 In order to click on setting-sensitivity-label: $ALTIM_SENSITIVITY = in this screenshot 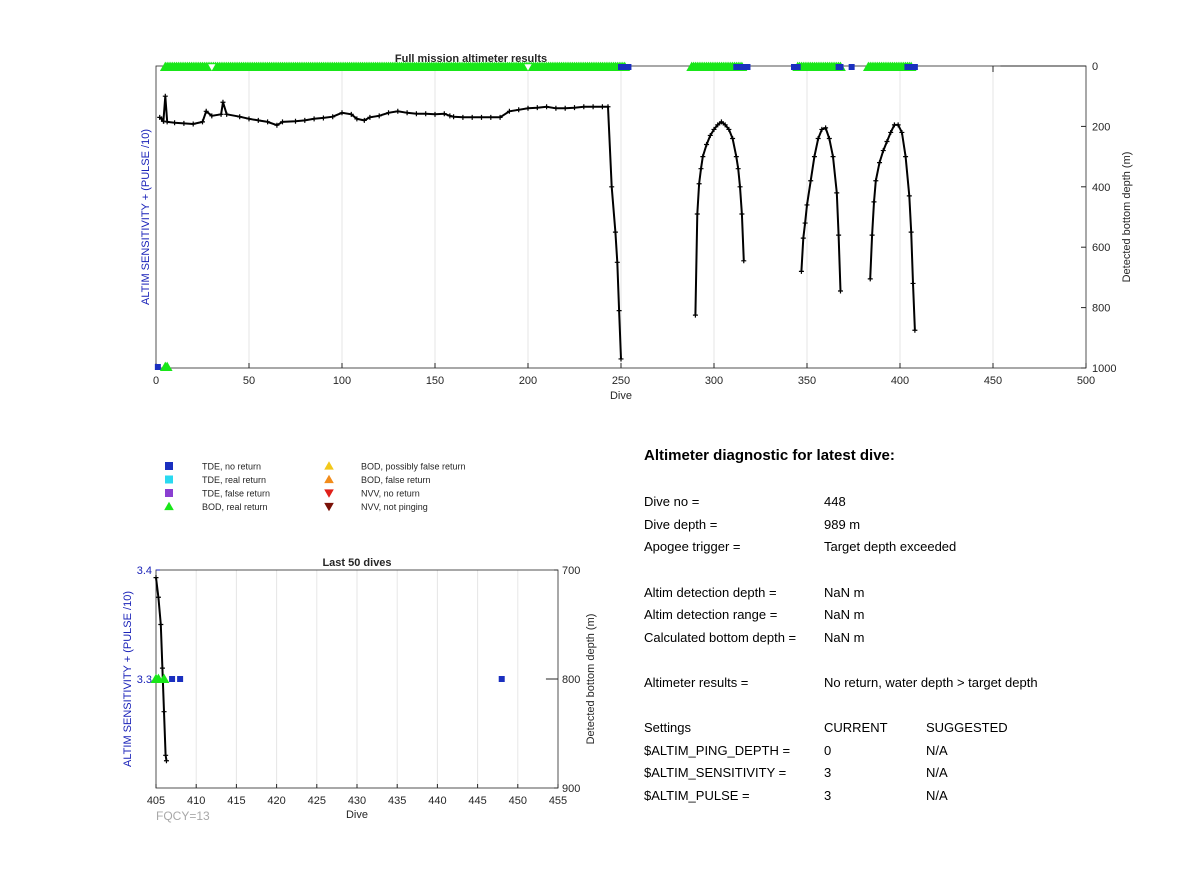, I will do `click(715, 772)`.